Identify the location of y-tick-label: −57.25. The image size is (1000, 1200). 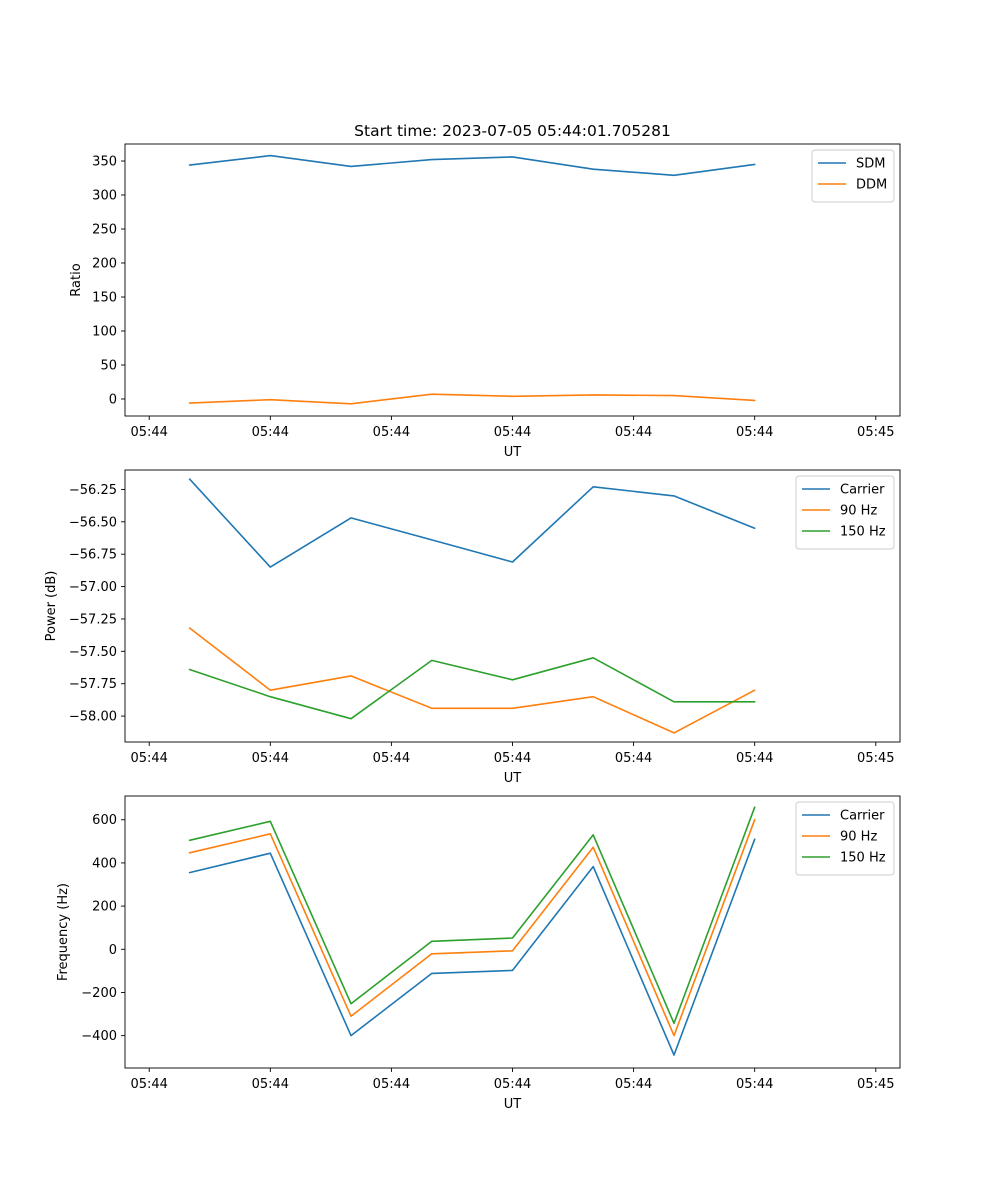
(93, 619).